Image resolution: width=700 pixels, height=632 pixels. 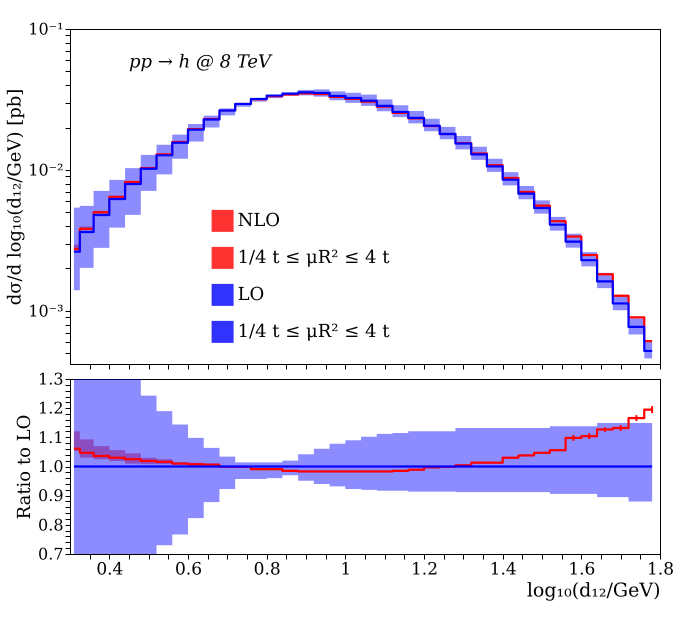 What do you see at coordinates (593, 591) in the screenshot?
I see `x-axis-title: log₁₀(d₁₂/GeV)` at bounding box center [593, 591].